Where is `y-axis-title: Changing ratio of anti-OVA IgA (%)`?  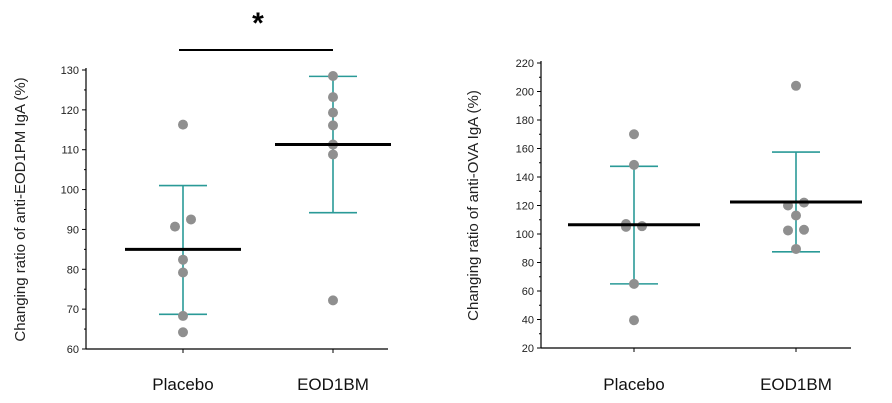 y-axis-title: Changing ratio of anti-OVA IgA (%) is located at coordinates (473, 205).